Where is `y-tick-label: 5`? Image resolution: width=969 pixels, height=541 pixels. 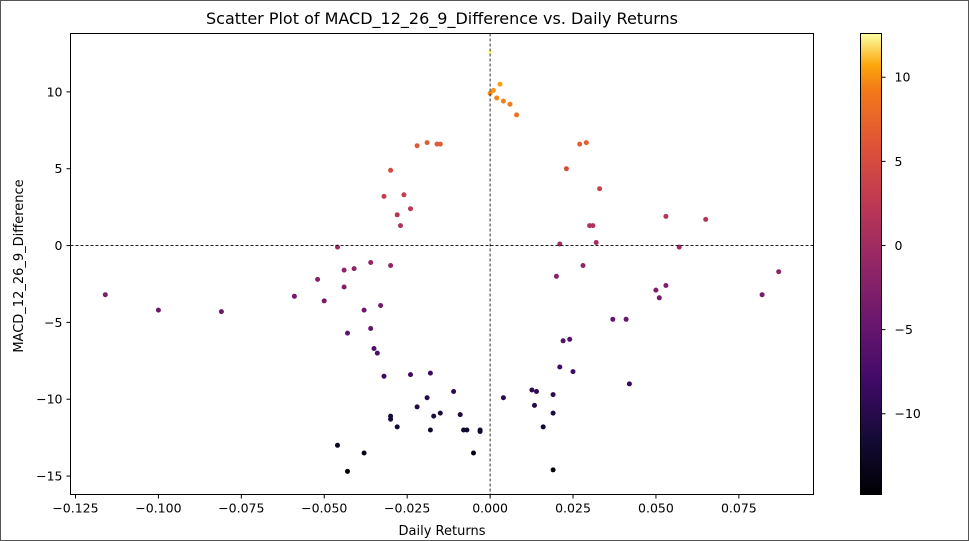 y-tick-label: 5 is located at coordinates (59, 168).